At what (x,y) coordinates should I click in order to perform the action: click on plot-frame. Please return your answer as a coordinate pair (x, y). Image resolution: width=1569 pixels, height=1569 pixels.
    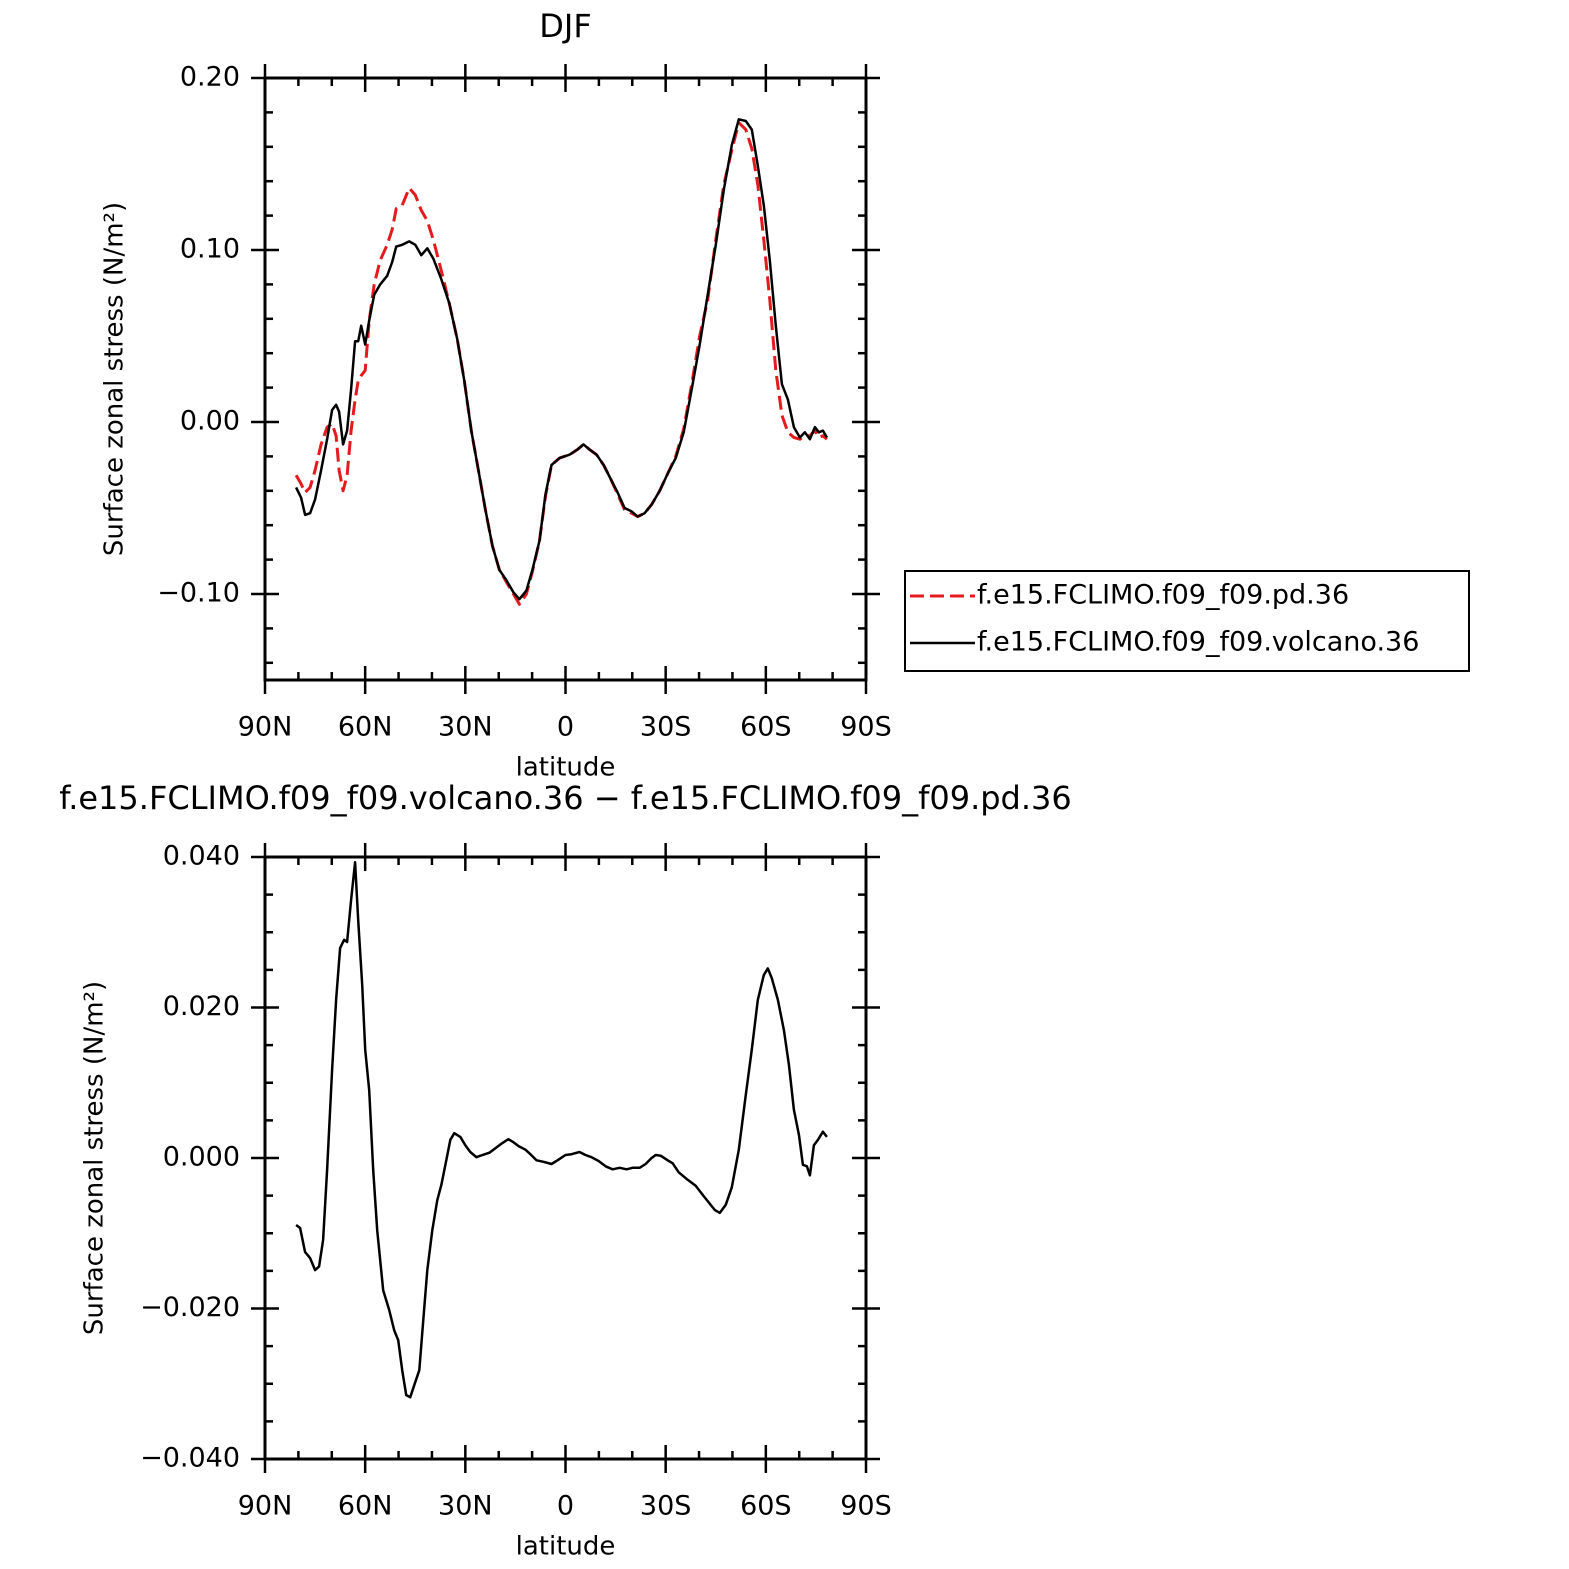
    Looking at the image, I should click on (565, 1158).